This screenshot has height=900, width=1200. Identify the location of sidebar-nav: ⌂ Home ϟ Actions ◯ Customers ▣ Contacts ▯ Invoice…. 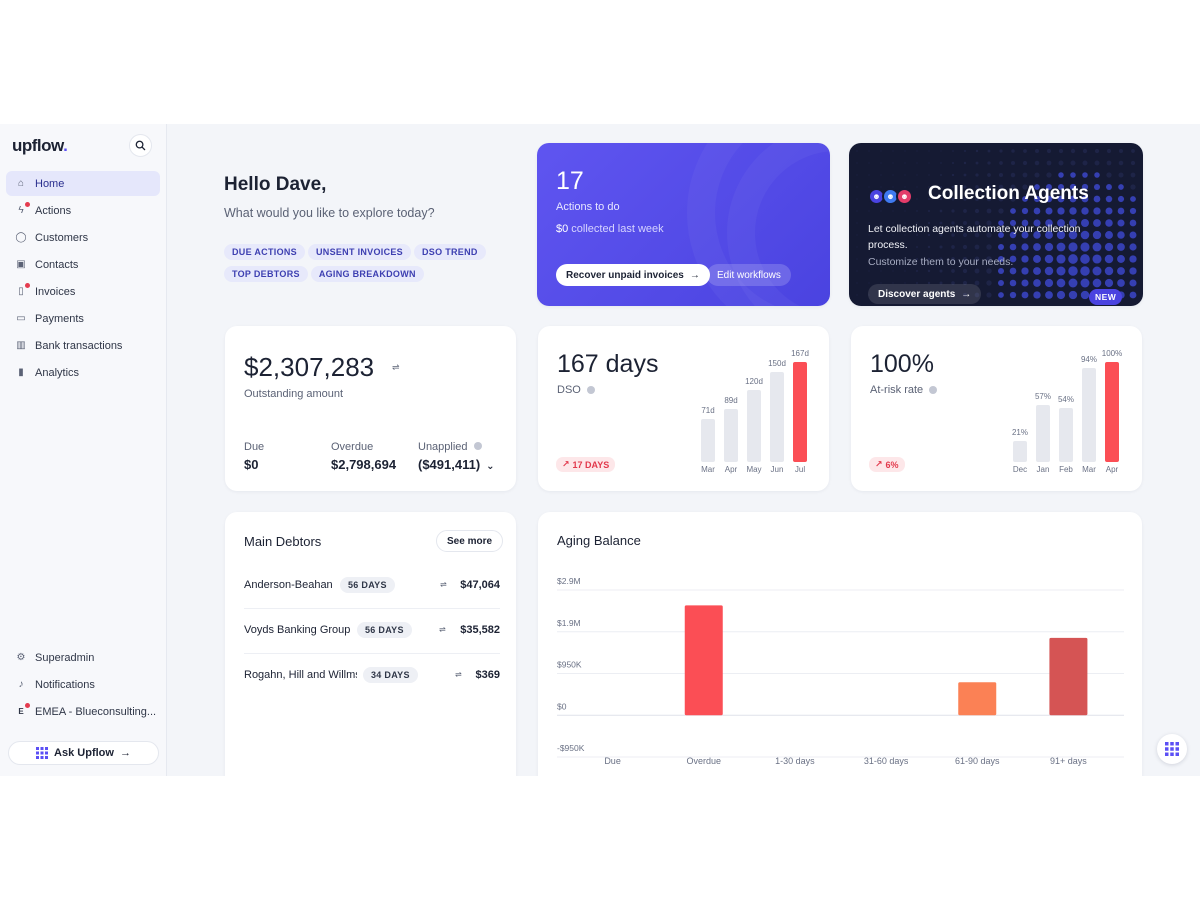
(83, 279).